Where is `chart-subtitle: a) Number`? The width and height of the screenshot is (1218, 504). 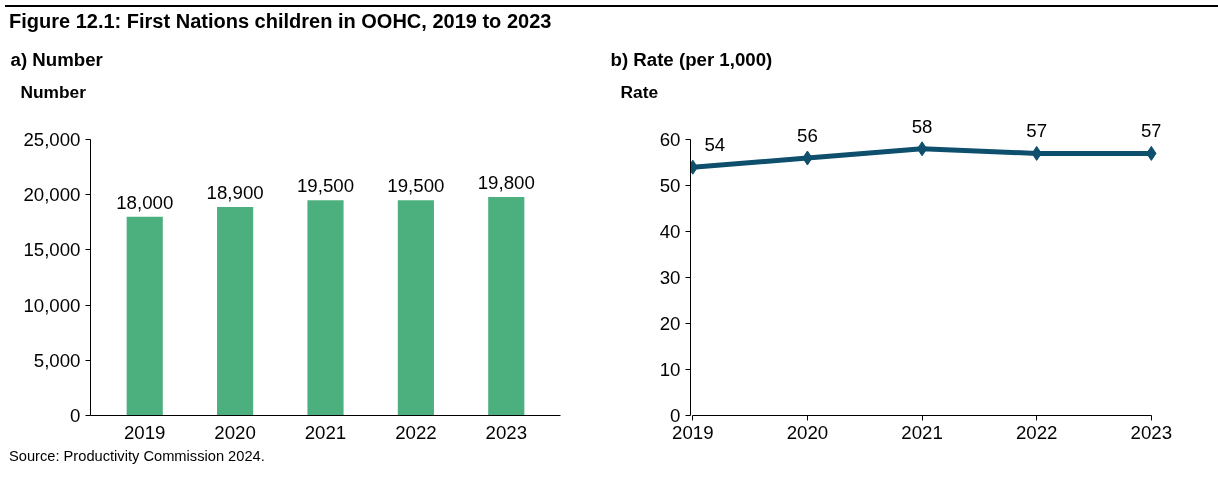 chart-subtitle: a) Number is located at coordinates (56, 59).